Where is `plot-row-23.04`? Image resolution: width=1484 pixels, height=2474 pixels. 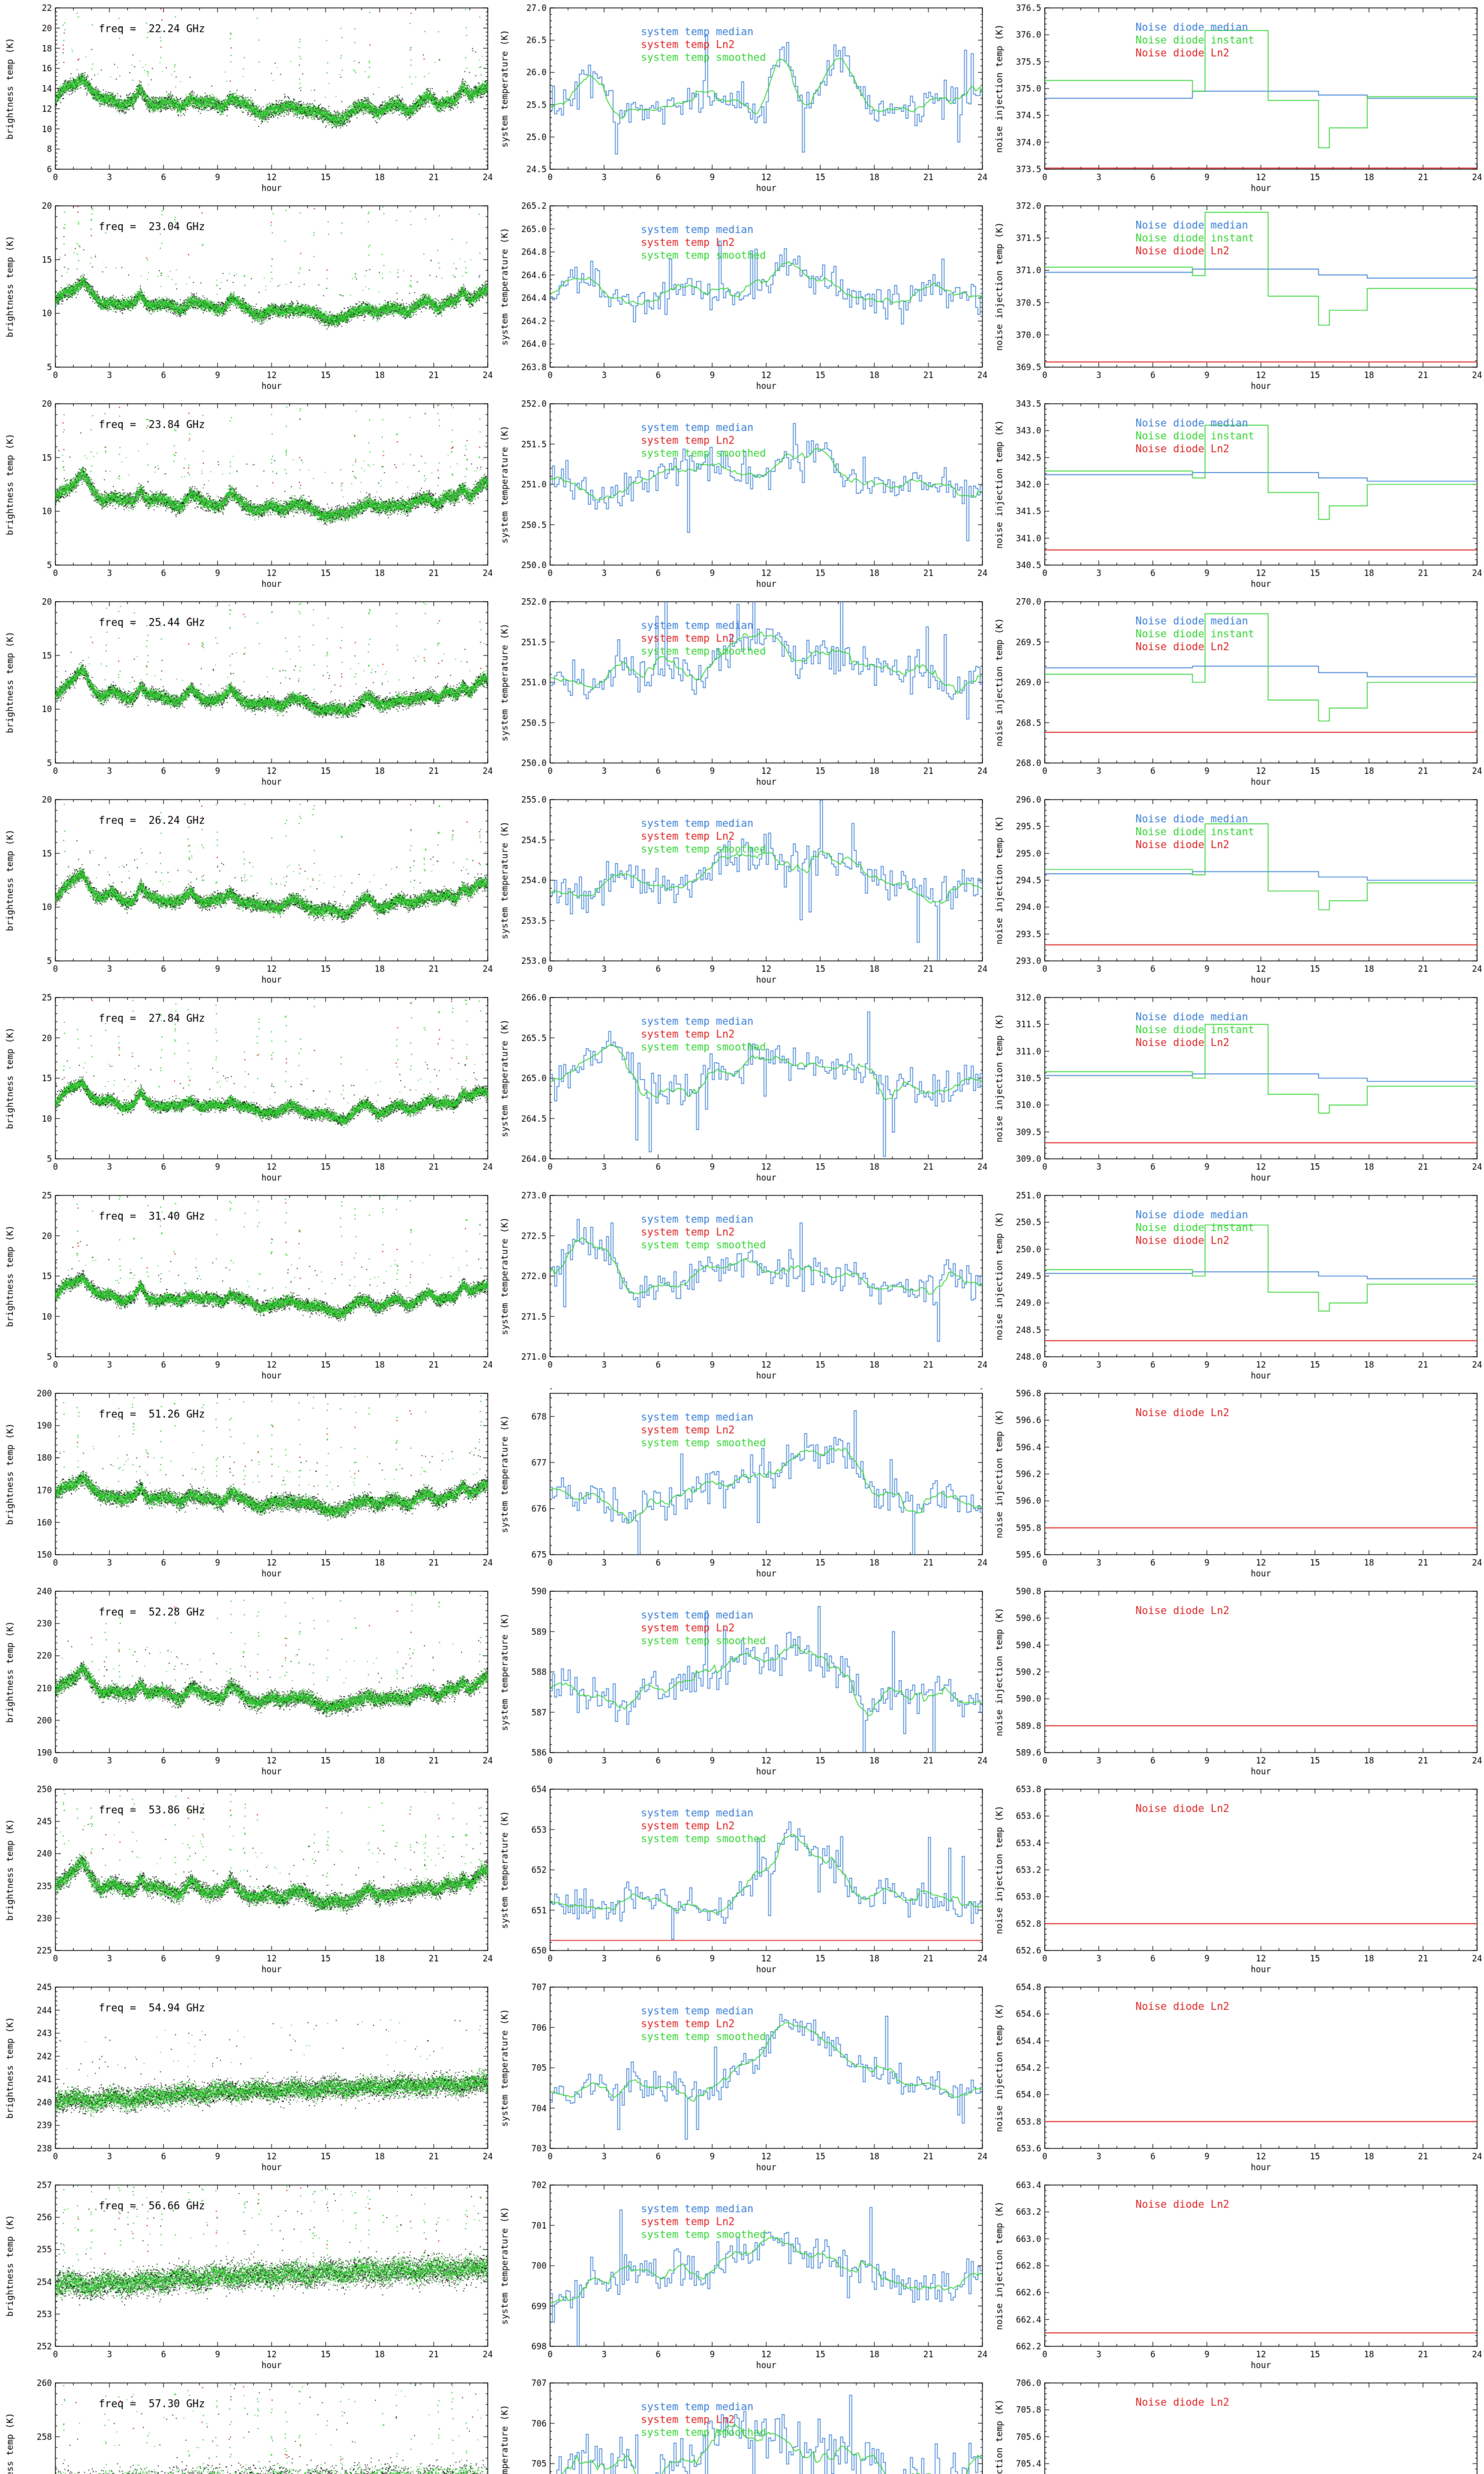 plot-row-23.04 is located at coordinates (742, 297).